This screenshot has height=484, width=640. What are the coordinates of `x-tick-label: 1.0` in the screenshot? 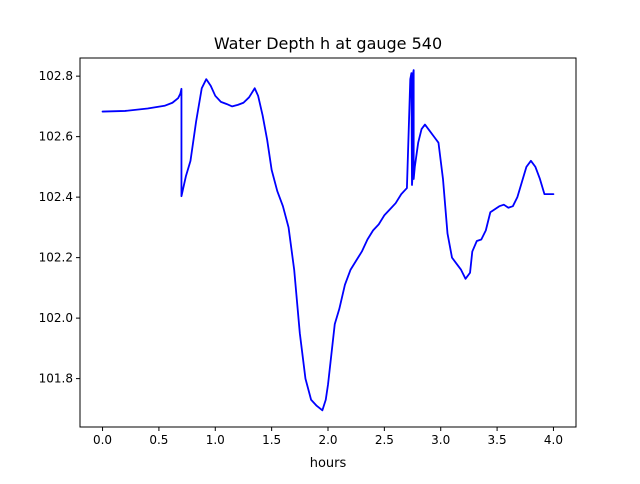 It's located at (215, 440).